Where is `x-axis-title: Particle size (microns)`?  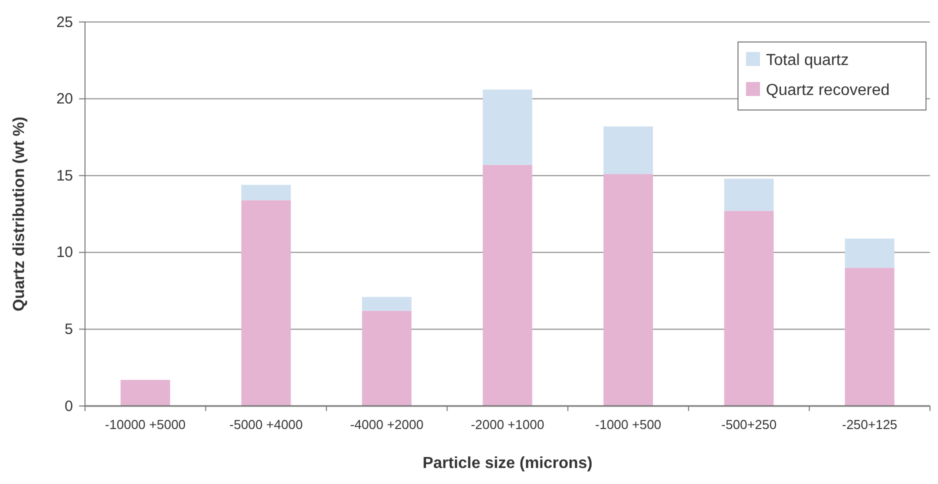 x-axis-title: Particle size (microns) is located at coordinates (507, 463).